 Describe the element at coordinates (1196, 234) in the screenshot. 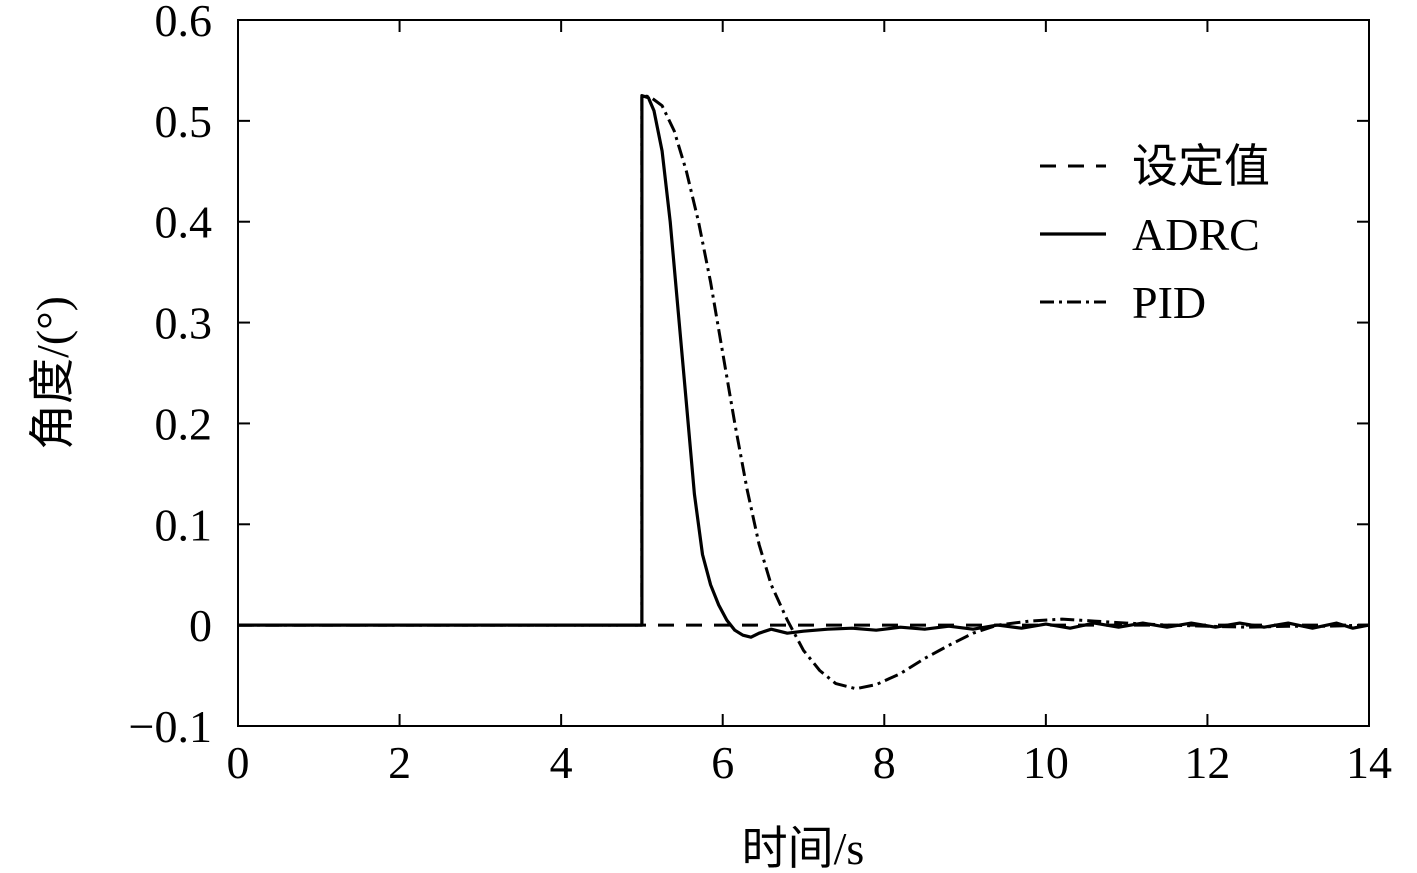

I see `legend-label-1: ADRC` at that location.